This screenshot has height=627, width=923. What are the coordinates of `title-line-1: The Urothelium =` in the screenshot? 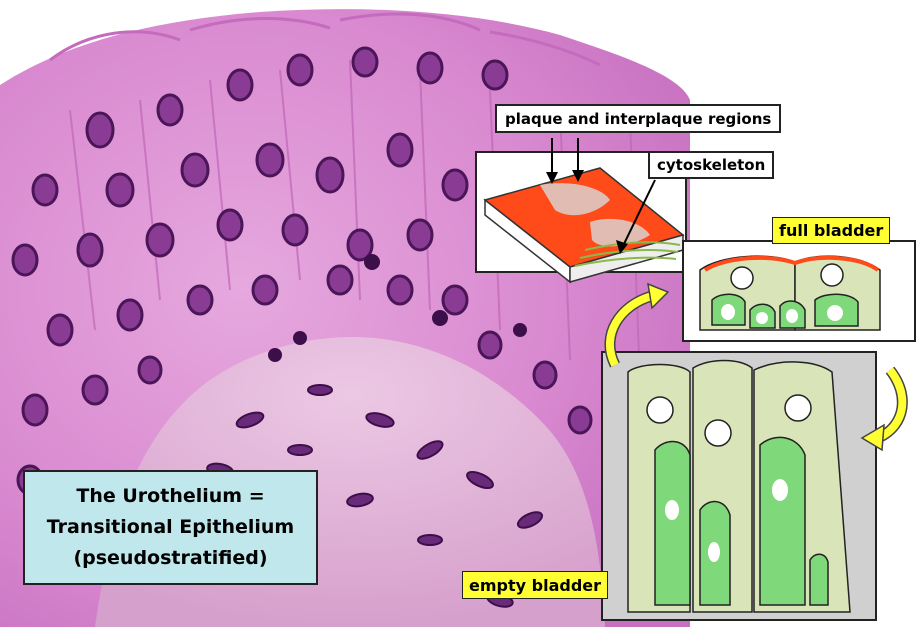 It's located at (170, 496).